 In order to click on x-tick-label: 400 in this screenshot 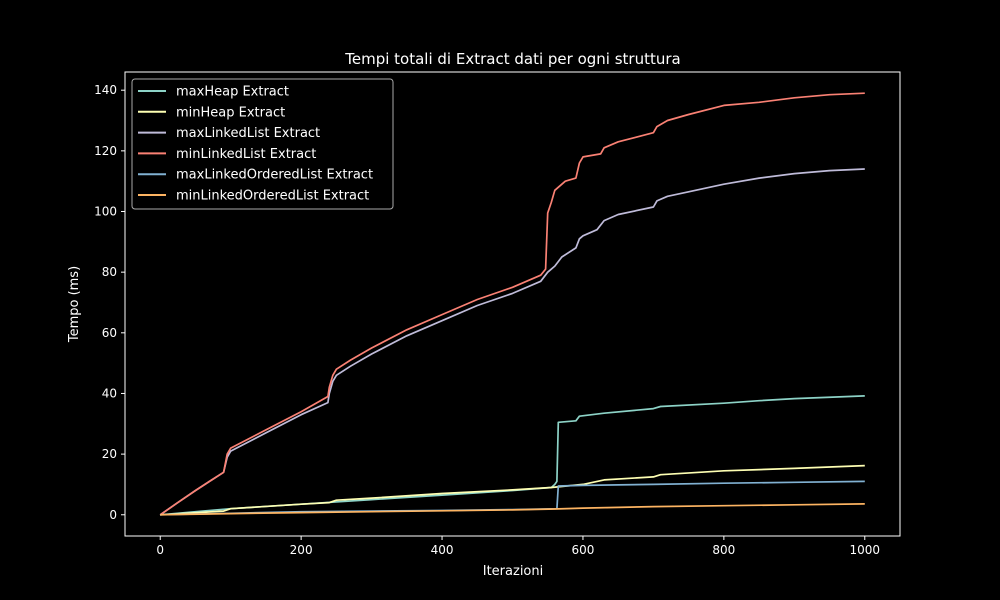, I will do `click(442, 550)`.